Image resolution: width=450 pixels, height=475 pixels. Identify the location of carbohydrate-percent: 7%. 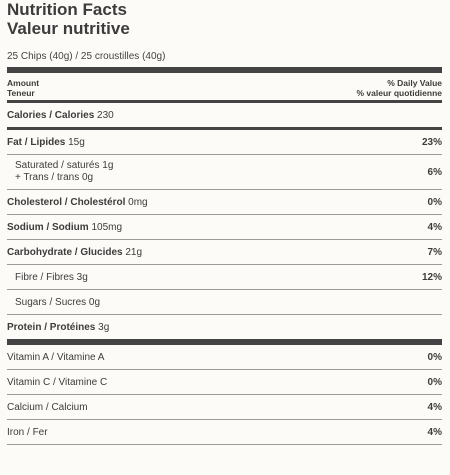
(434, 252).